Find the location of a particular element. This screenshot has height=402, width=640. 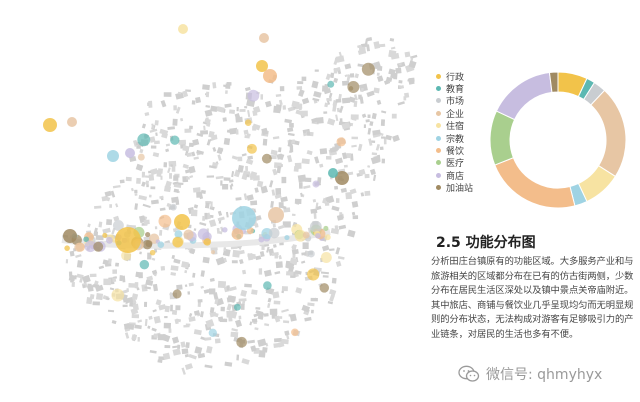

legend-item: 市场 is located at coordinates (454, 101).